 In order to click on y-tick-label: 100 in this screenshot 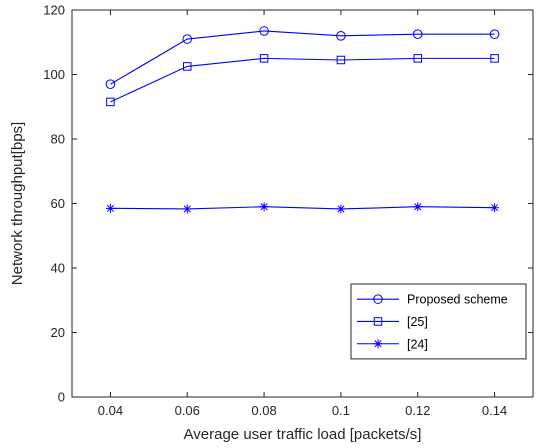, I will do `click(54, 74)`.